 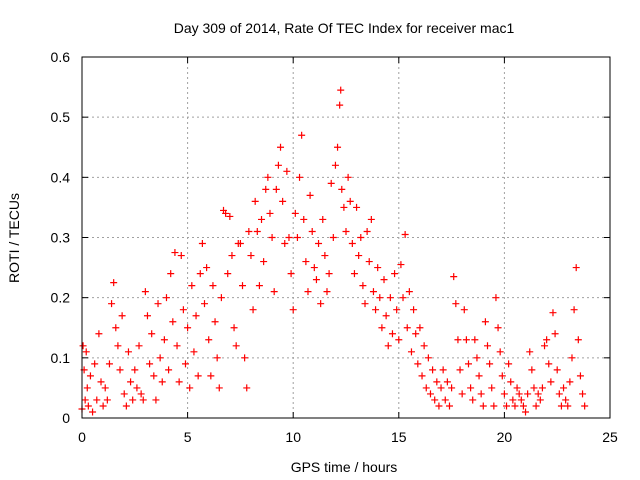 What do you see at coordinates (61, 57) in the screenshot?
I see `y-tick-label: 0.6` at bounding box center [61, 57].